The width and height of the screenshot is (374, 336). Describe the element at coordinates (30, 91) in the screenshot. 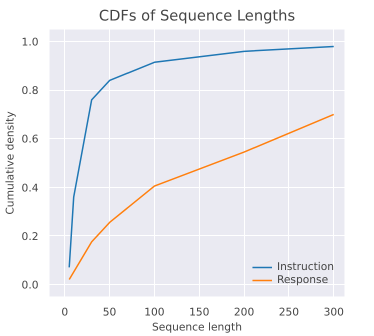

I see `y-tick-label: 0.8` at that location.